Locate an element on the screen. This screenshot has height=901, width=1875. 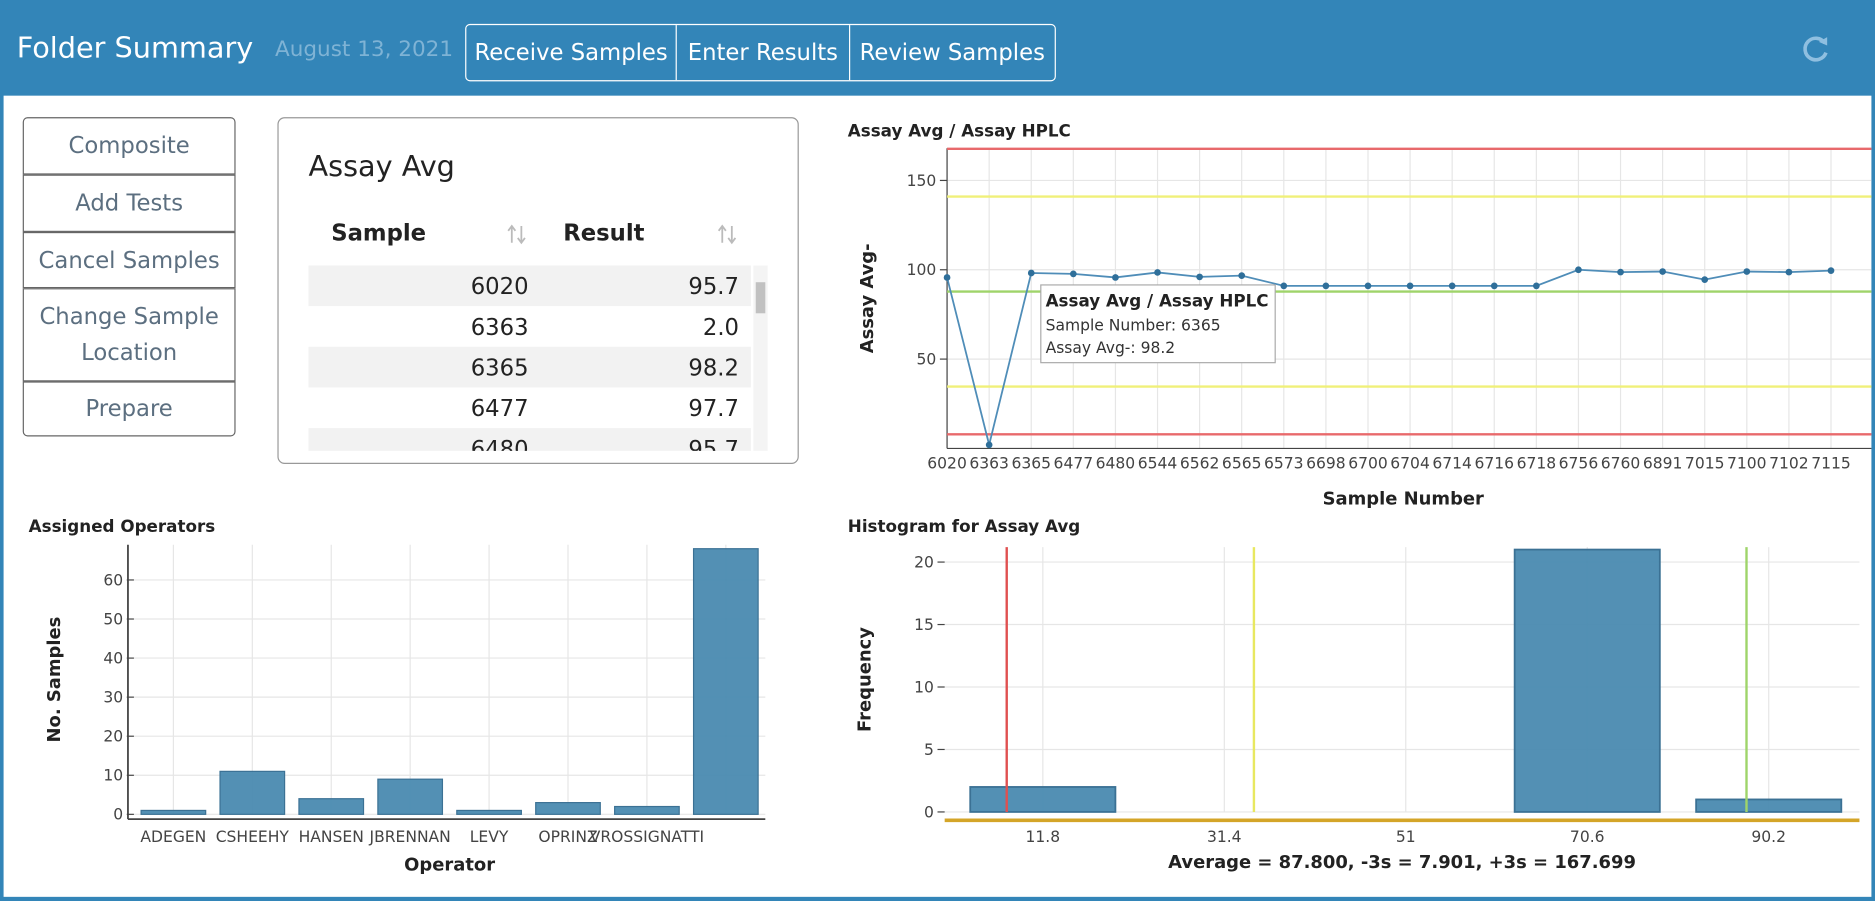
table-cell: 95.7 is located at coordinates (713, 443).